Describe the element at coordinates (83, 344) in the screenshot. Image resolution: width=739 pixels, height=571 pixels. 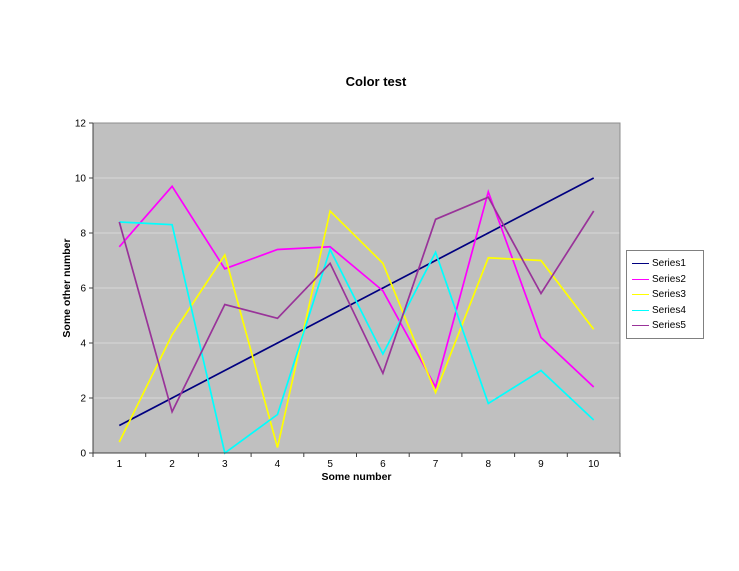
I see `y-tick-label: 4` at that location.